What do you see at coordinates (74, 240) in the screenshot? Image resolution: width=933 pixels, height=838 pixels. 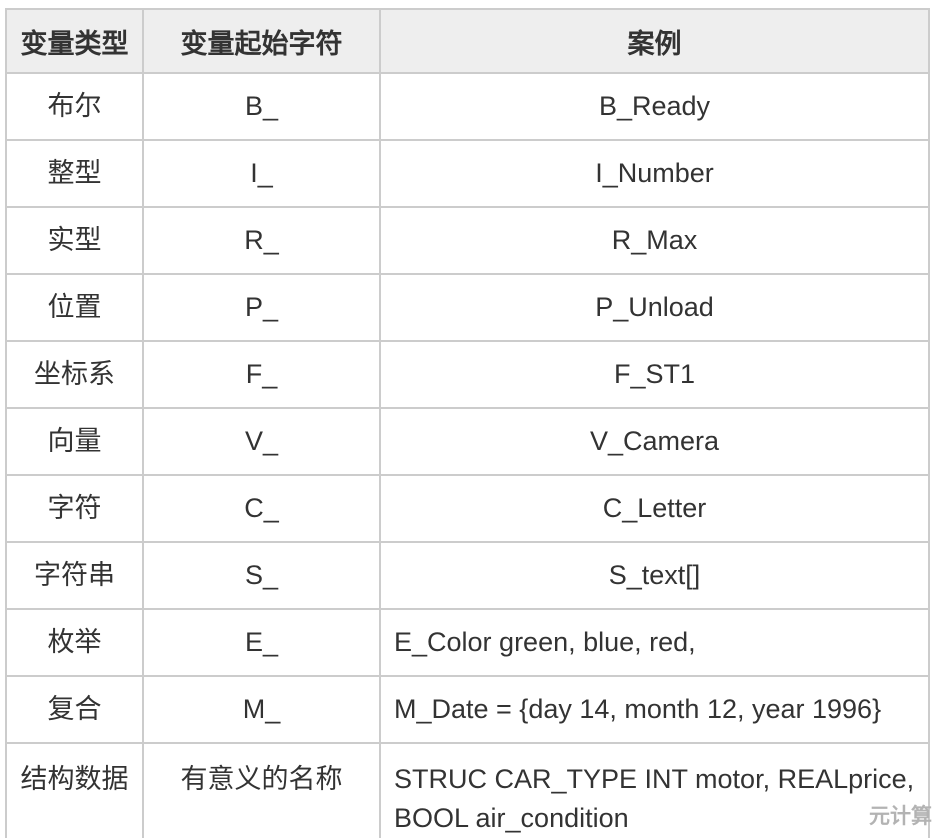 I see `variable-type-cell: 实型` at bounding box center [74, 240].